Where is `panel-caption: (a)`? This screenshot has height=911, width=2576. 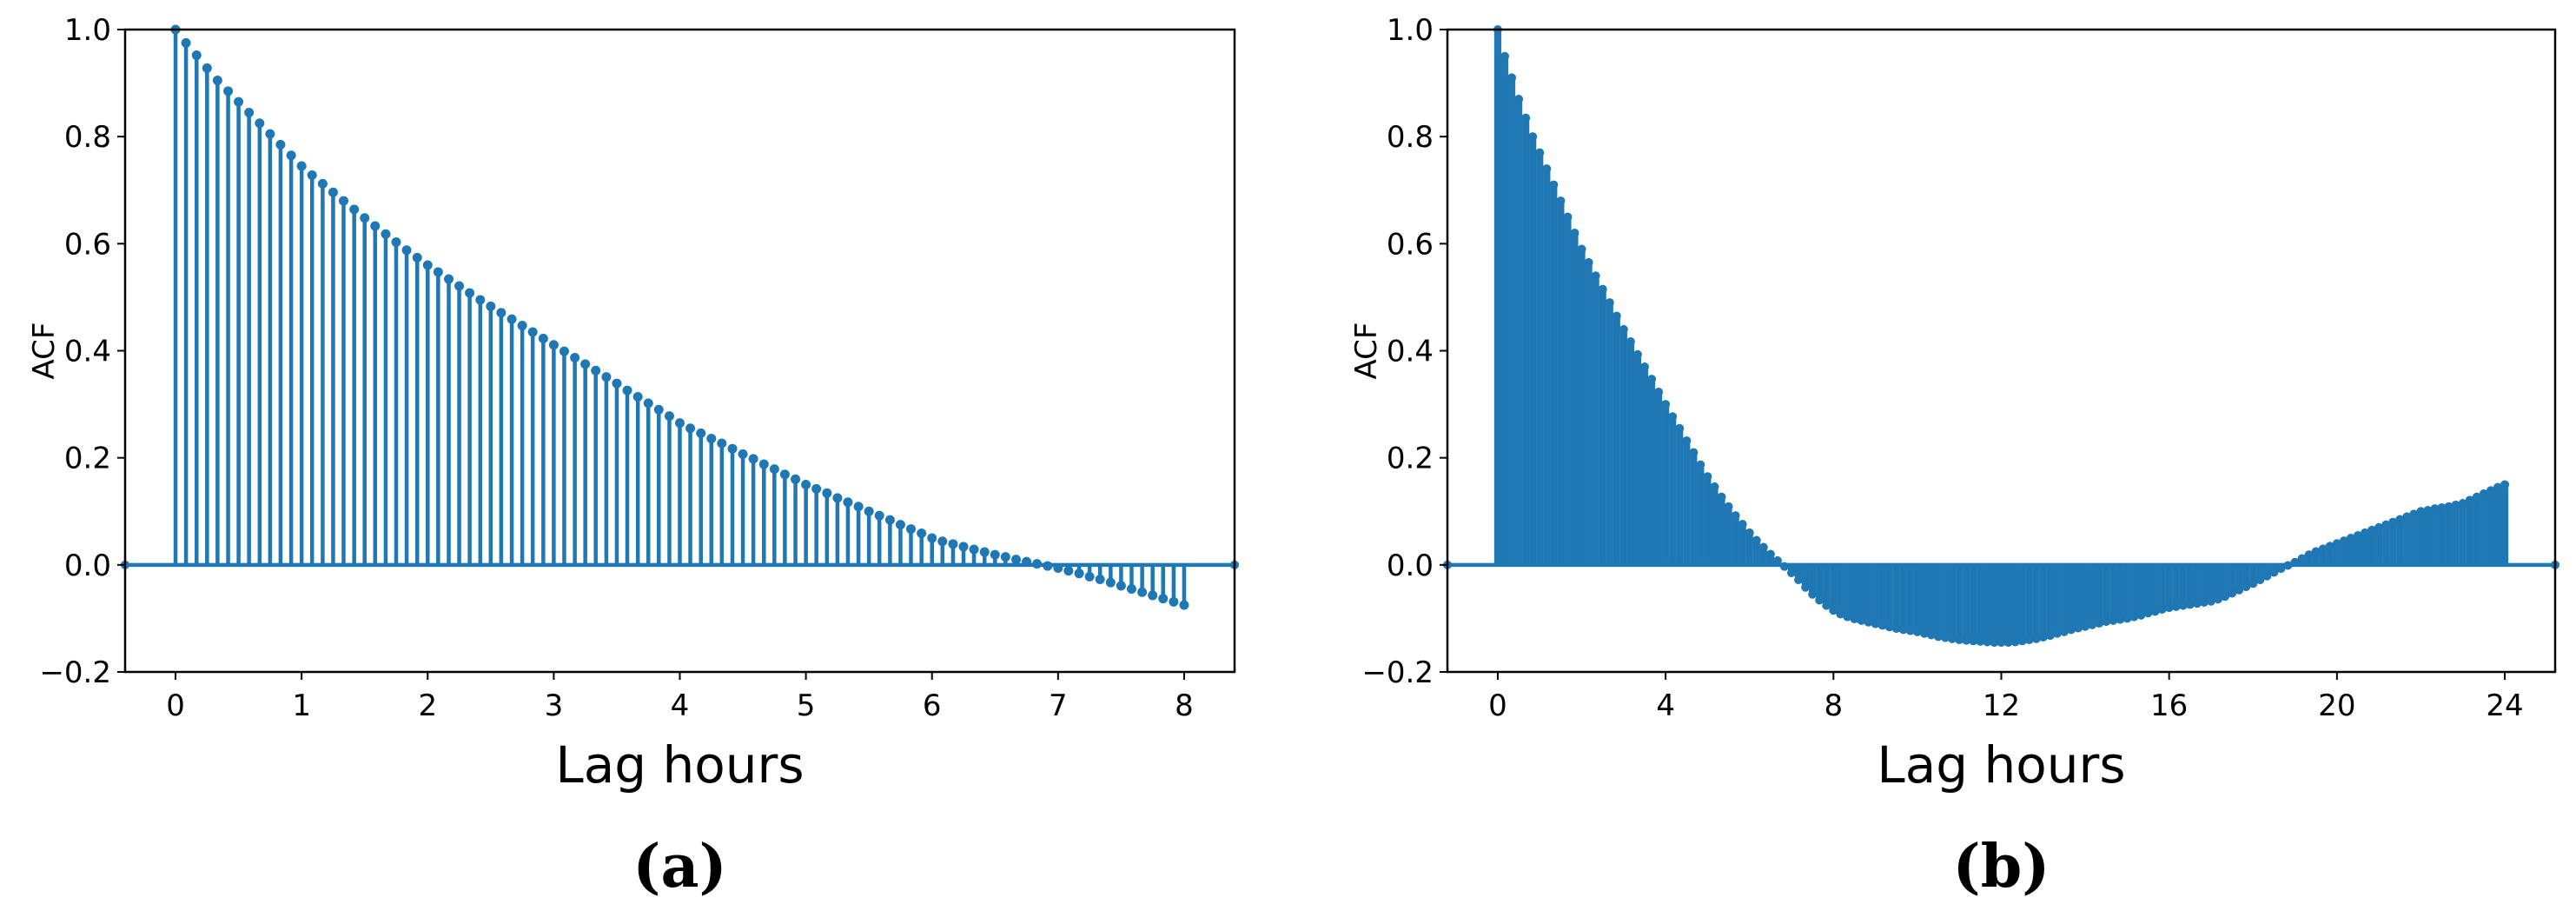 panel-caption: (a) is located at coordinates (679, 866).